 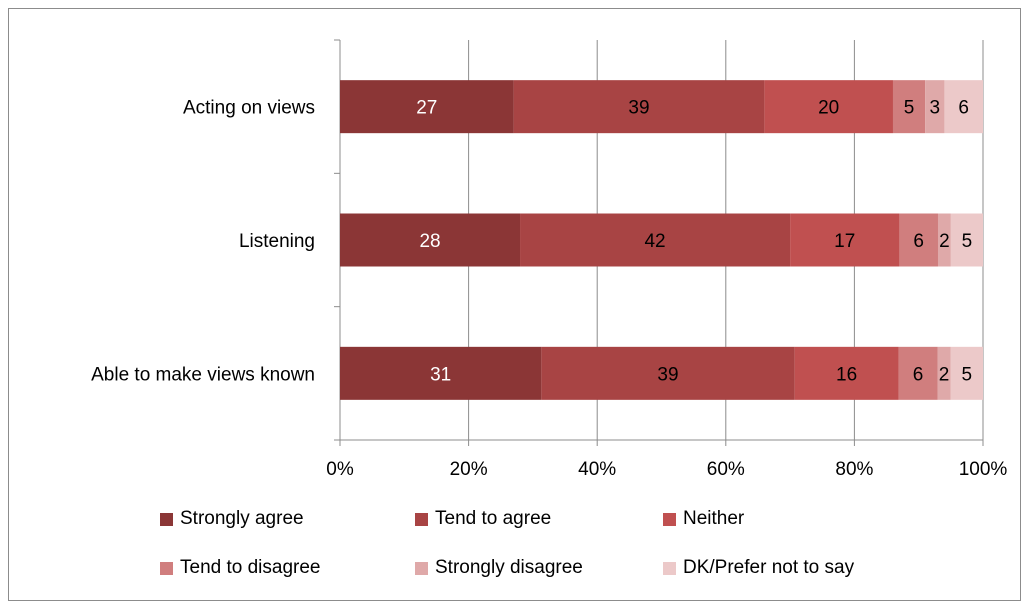 What do you see at coordinates (277, 241) in the screenshot?
I see `category-label: Listening` at bounding box center [277, 241].